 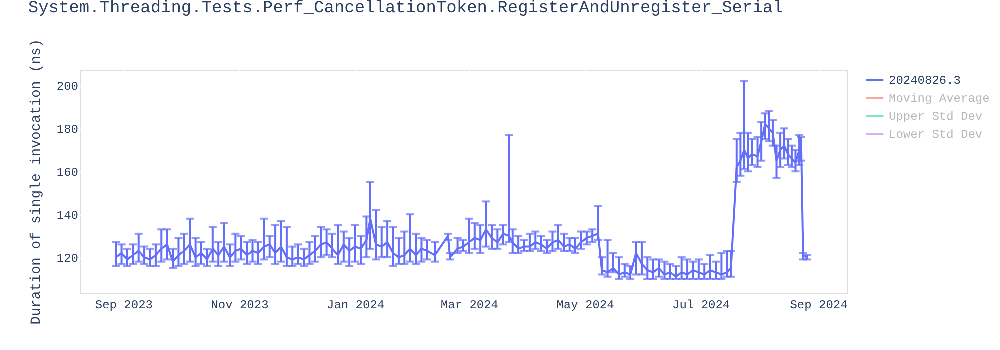 I want to click on y-tick-label: 200, so click(x=67, y=87).